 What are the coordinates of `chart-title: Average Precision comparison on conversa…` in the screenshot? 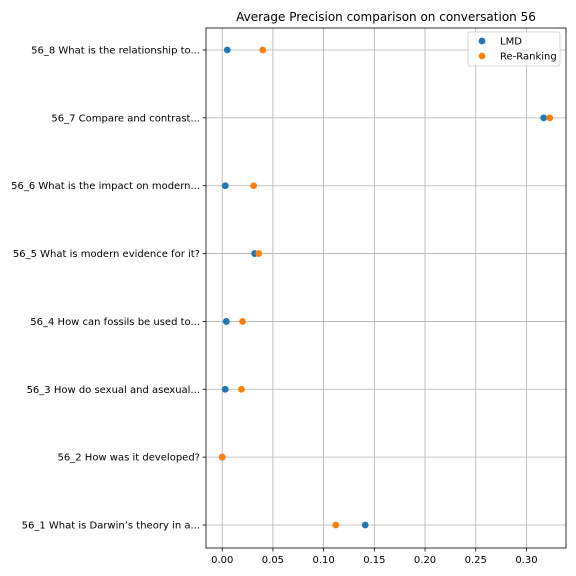 It's located at (386, 17).